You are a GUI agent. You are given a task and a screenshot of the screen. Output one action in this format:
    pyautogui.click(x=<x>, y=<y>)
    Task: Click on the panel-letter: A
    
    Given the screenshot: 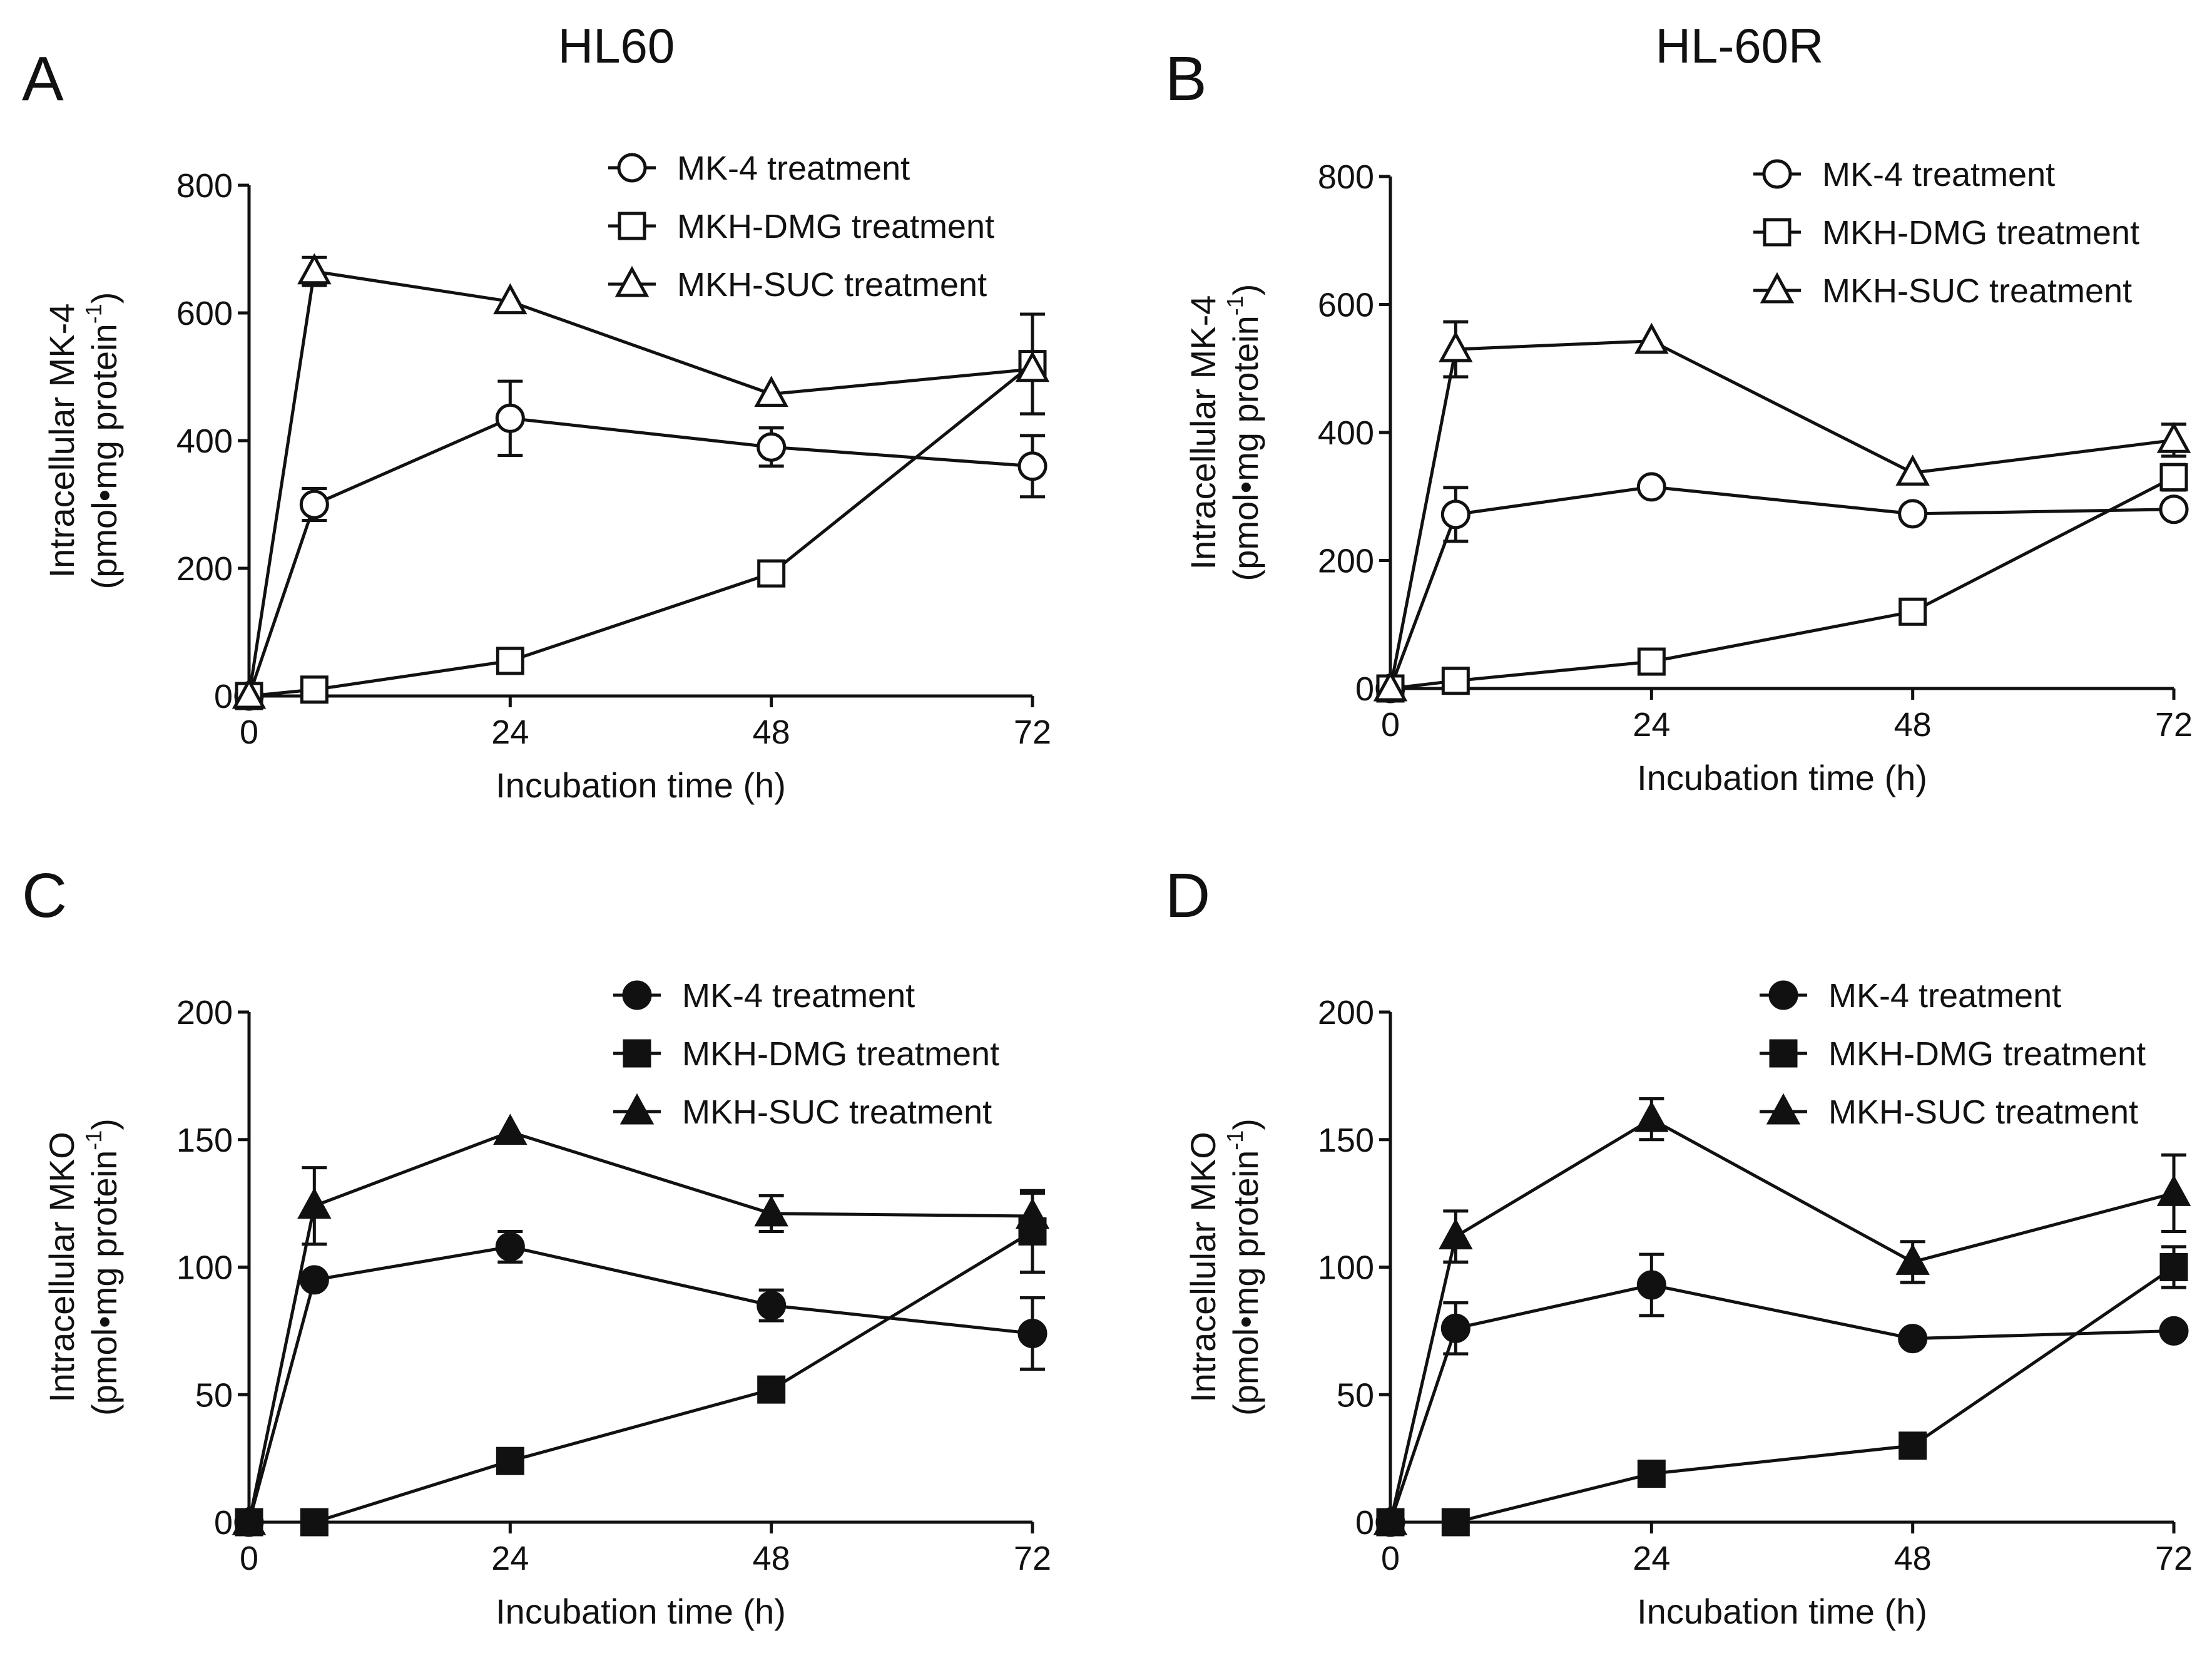 What is the action you would take?
    pyautogui.click(x=43, y=79)
    